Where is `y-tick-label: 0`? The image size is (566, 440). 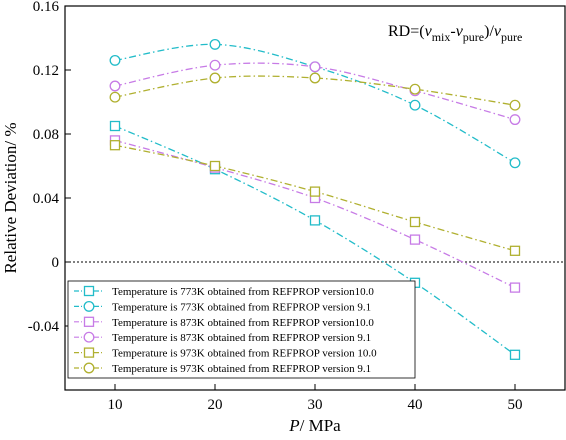
y-tick-label: 0 is located at coordinates (56, 263).